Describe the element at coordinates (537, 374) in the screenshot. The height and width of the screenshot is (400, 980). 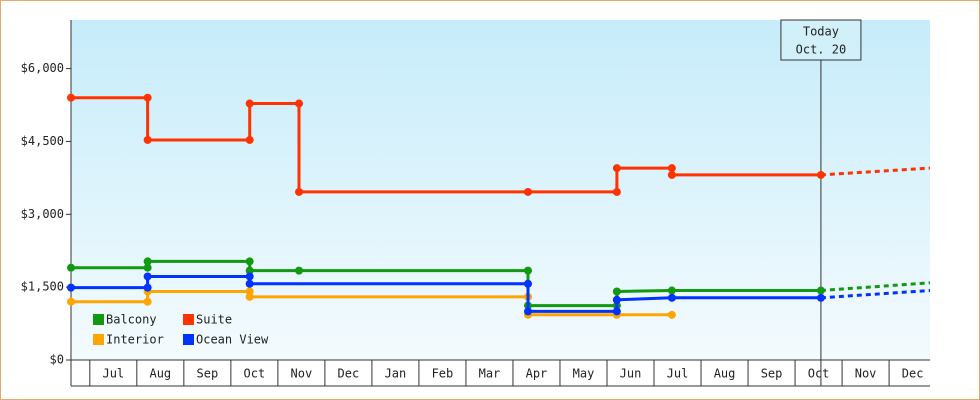
I see `x-tick-label: Apr` at that location.